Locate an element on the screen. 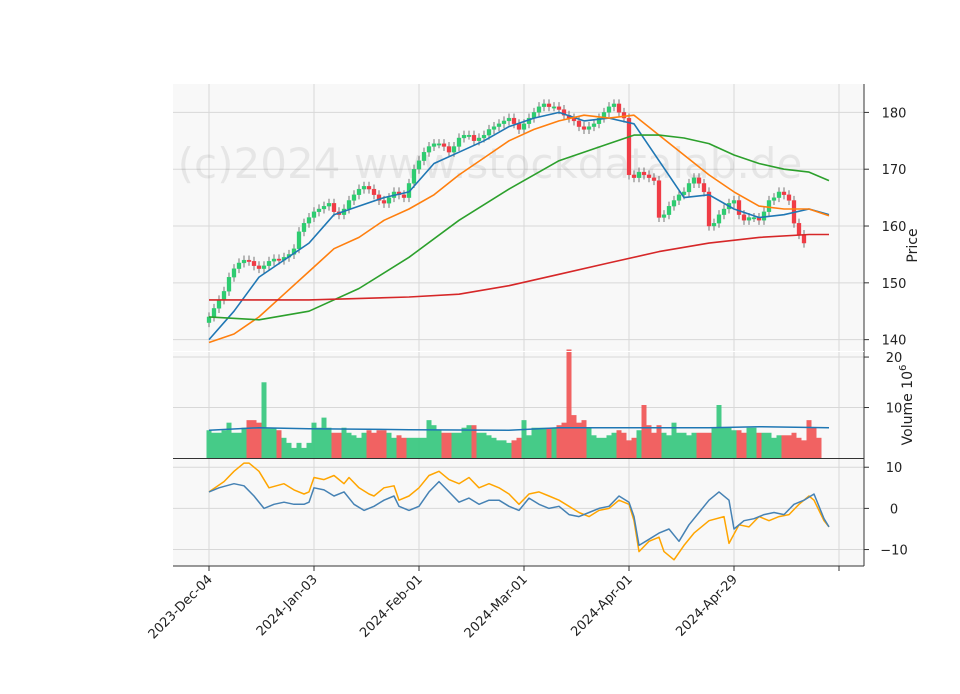 The width and height of the screenshot is (960, 694). oscillator-tick-label: 0 is located at coordinates (894, 509).